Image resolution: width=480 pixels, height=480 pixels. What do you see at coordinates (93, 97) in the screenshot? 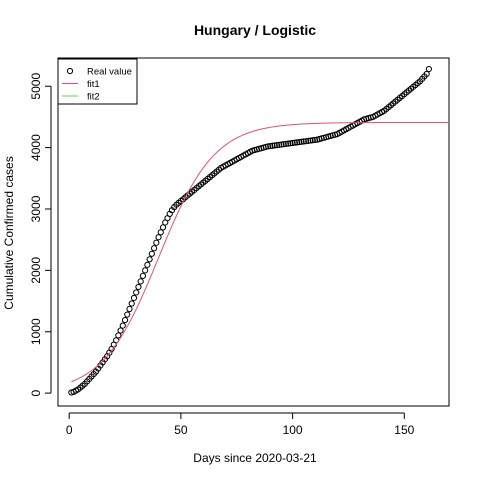
I see `legend-label: fit2` at bounding box center [93, 97].